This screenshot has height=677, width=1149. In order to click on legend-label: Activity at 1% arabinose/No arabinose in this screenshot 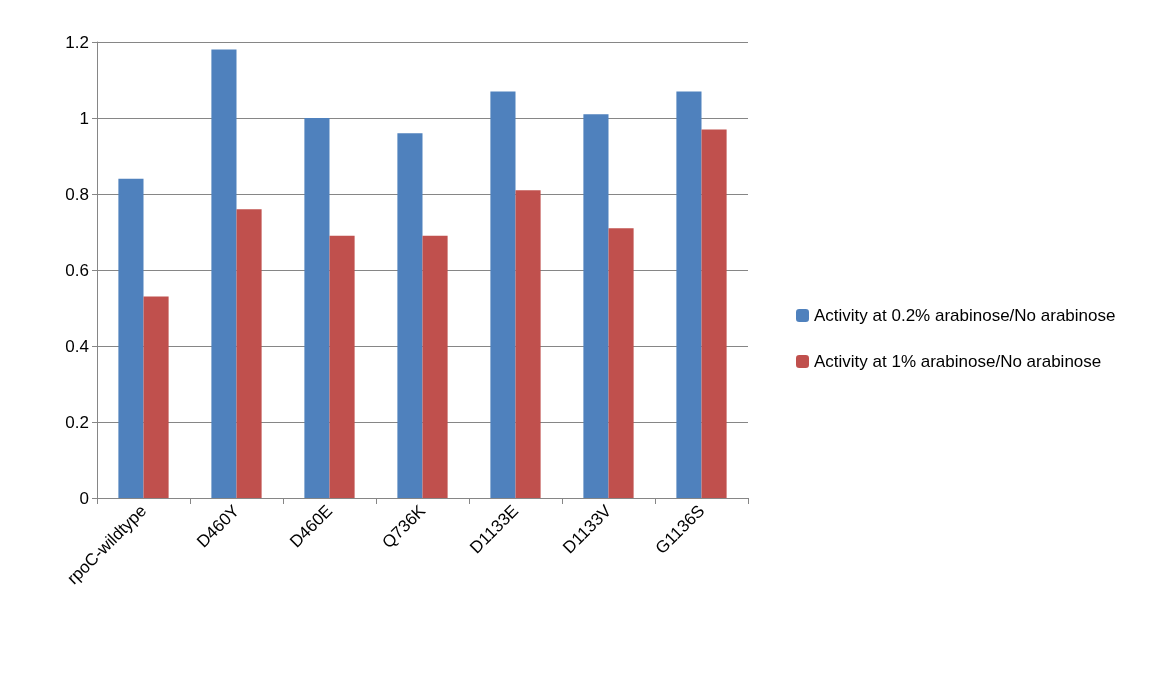, I will do `click(958, 361)`.